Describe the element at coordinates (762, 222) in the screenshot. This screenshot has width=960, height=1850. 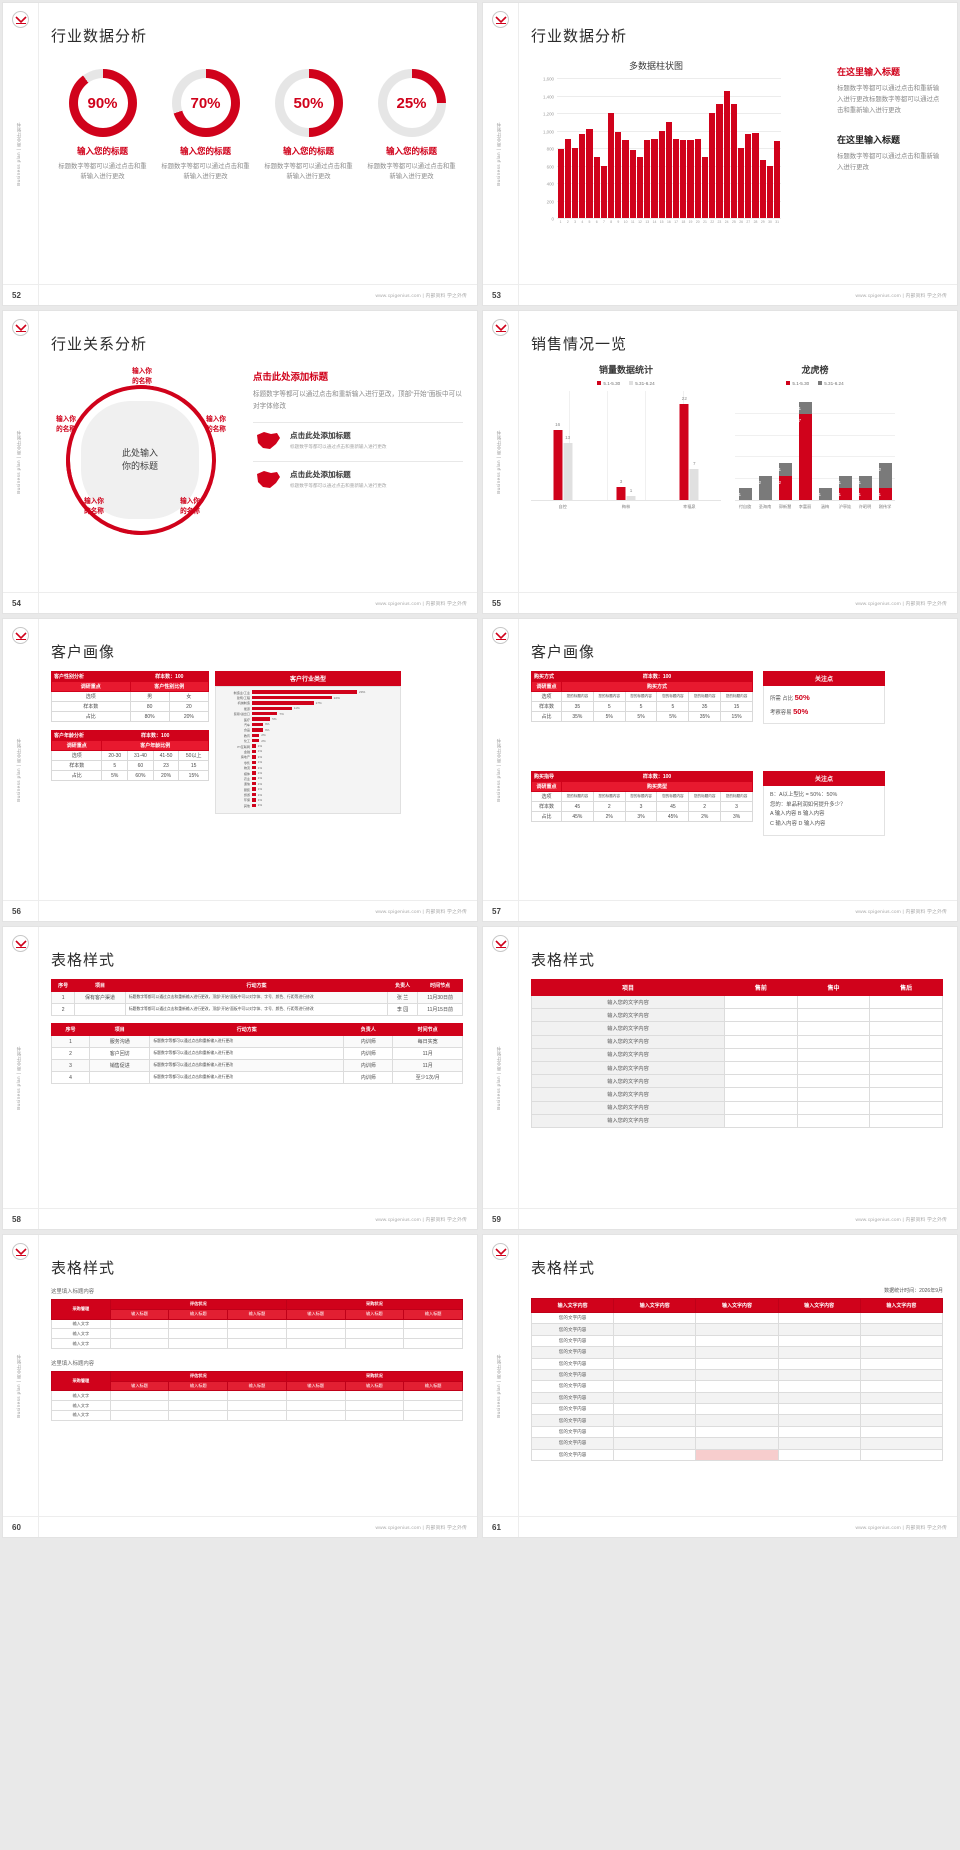
I see `x-tick-label: 29` at that location.